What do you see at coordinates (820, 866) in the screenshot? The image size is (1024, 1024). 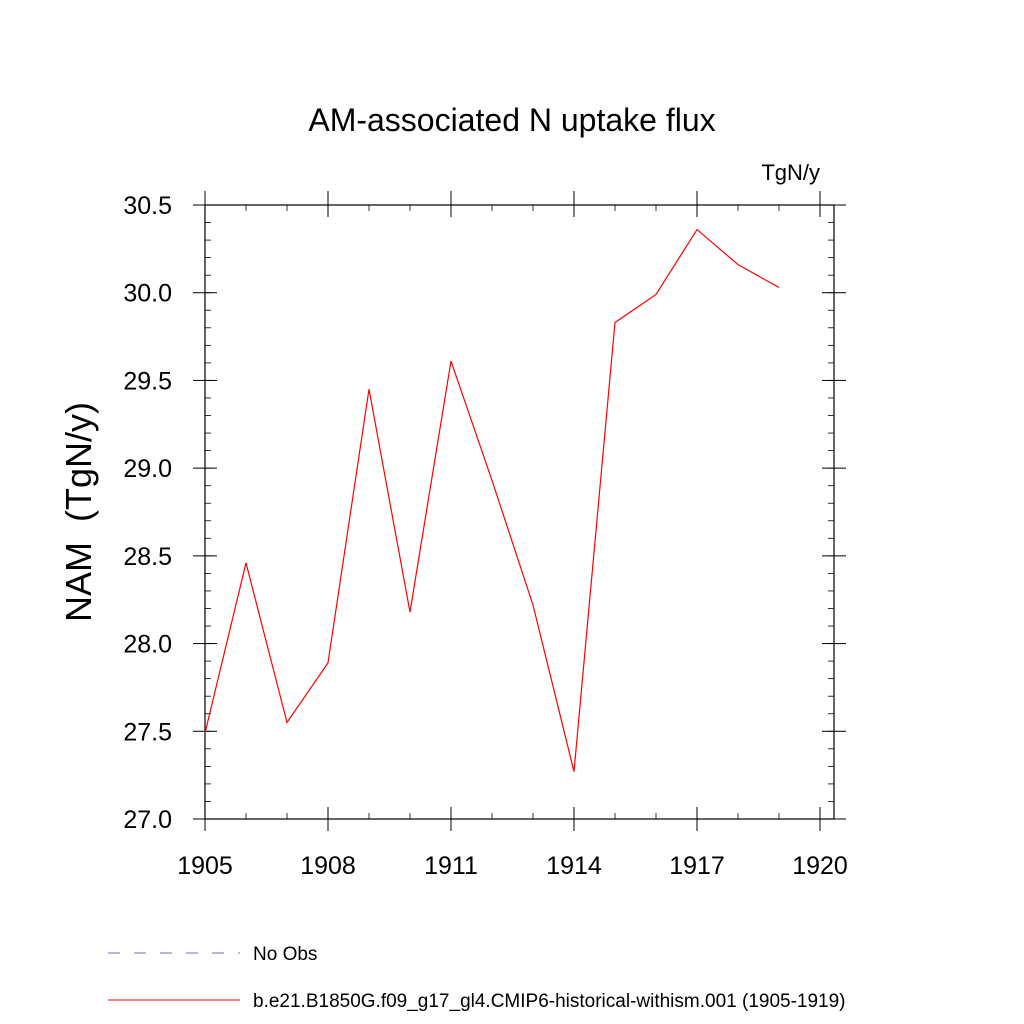 I see `x-tick-label: 1920` at bounding box center [820, 866].